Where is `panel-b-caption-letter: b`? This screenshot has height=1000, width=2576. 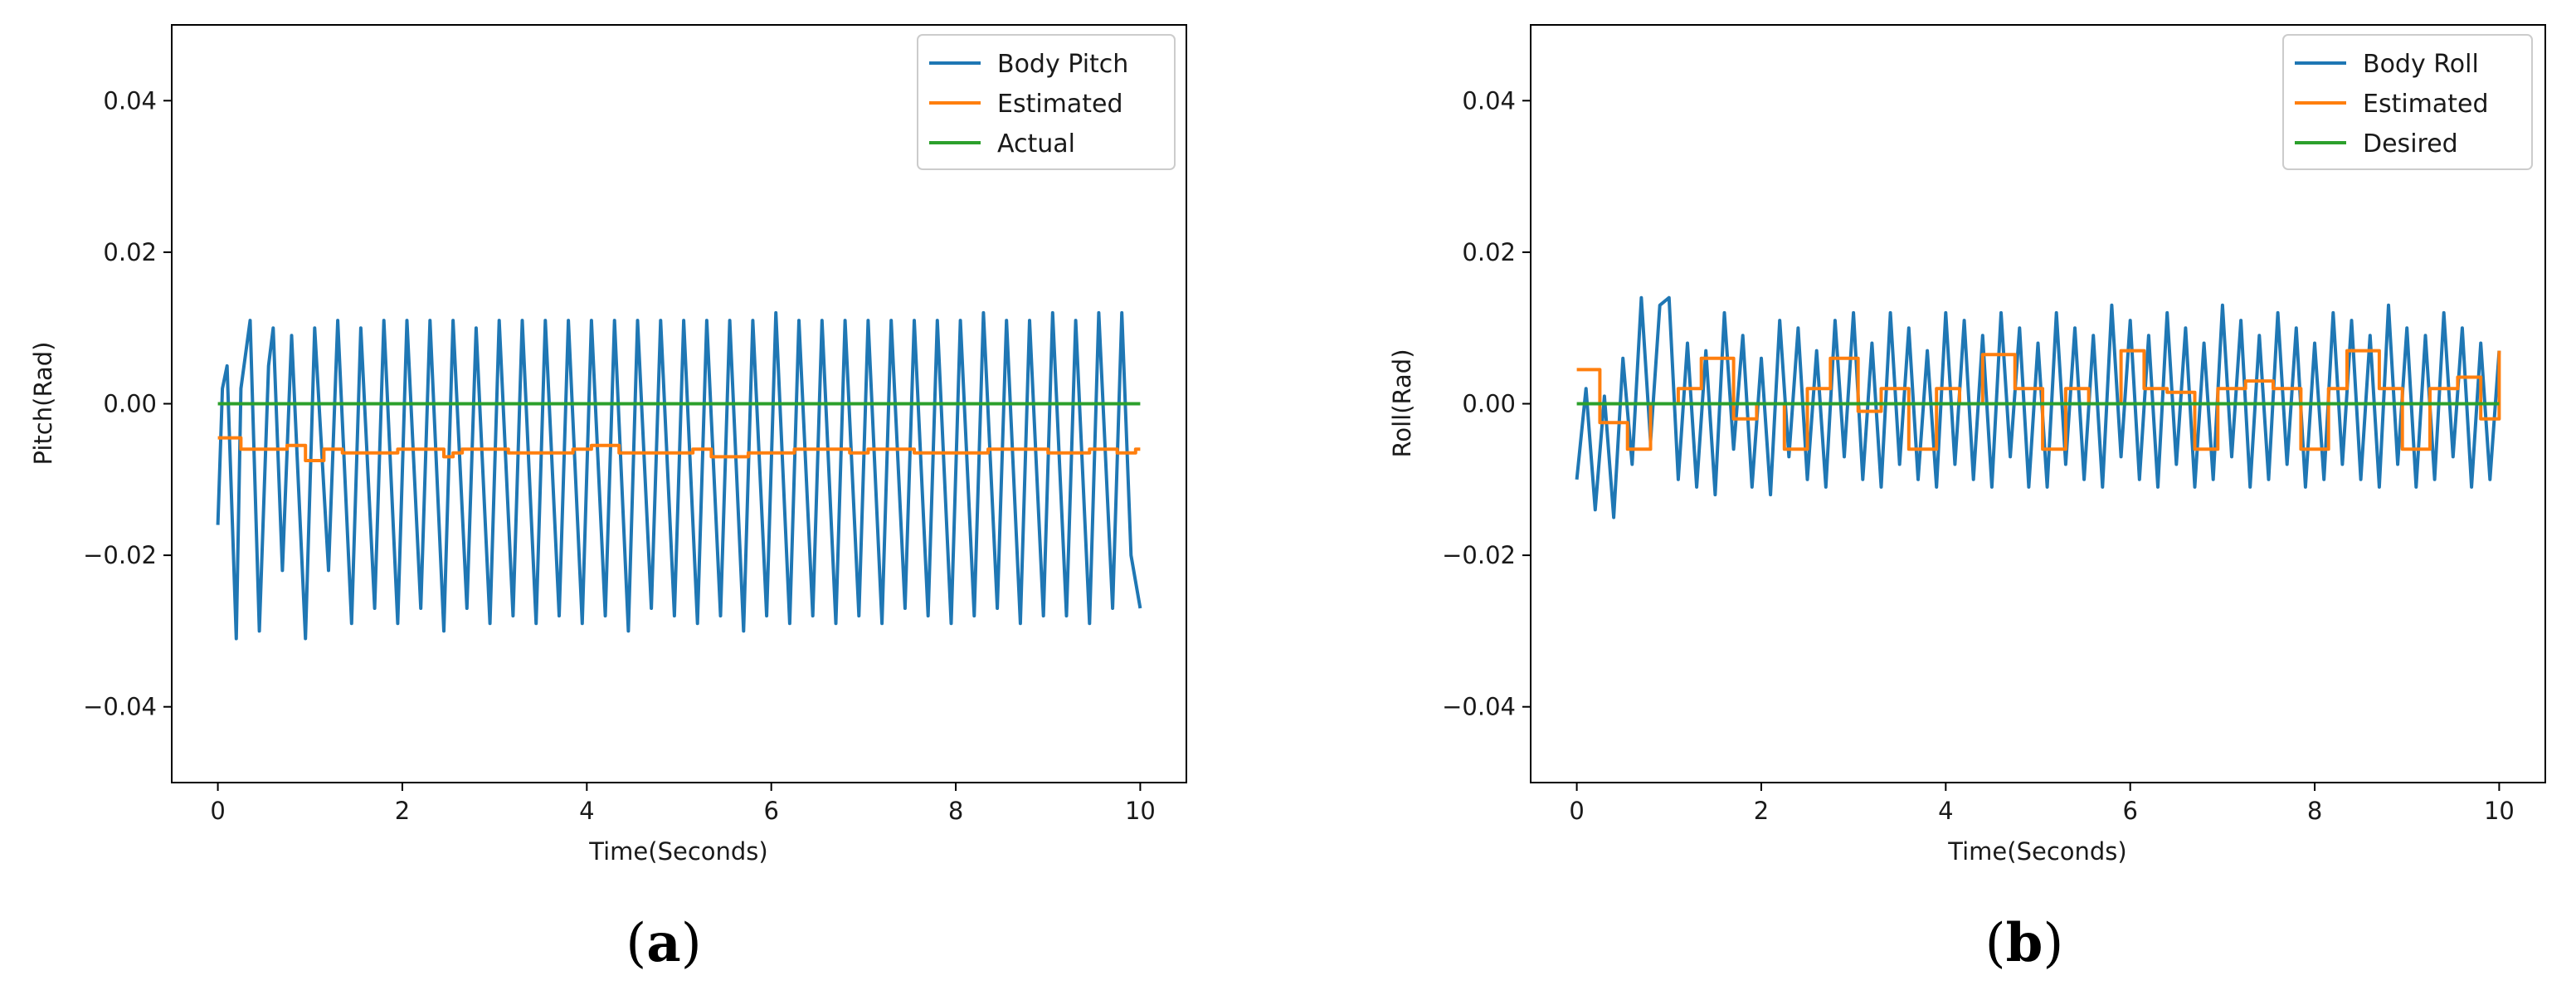
panel-b-caption-letter: b is located at coordinates (2024, 943).